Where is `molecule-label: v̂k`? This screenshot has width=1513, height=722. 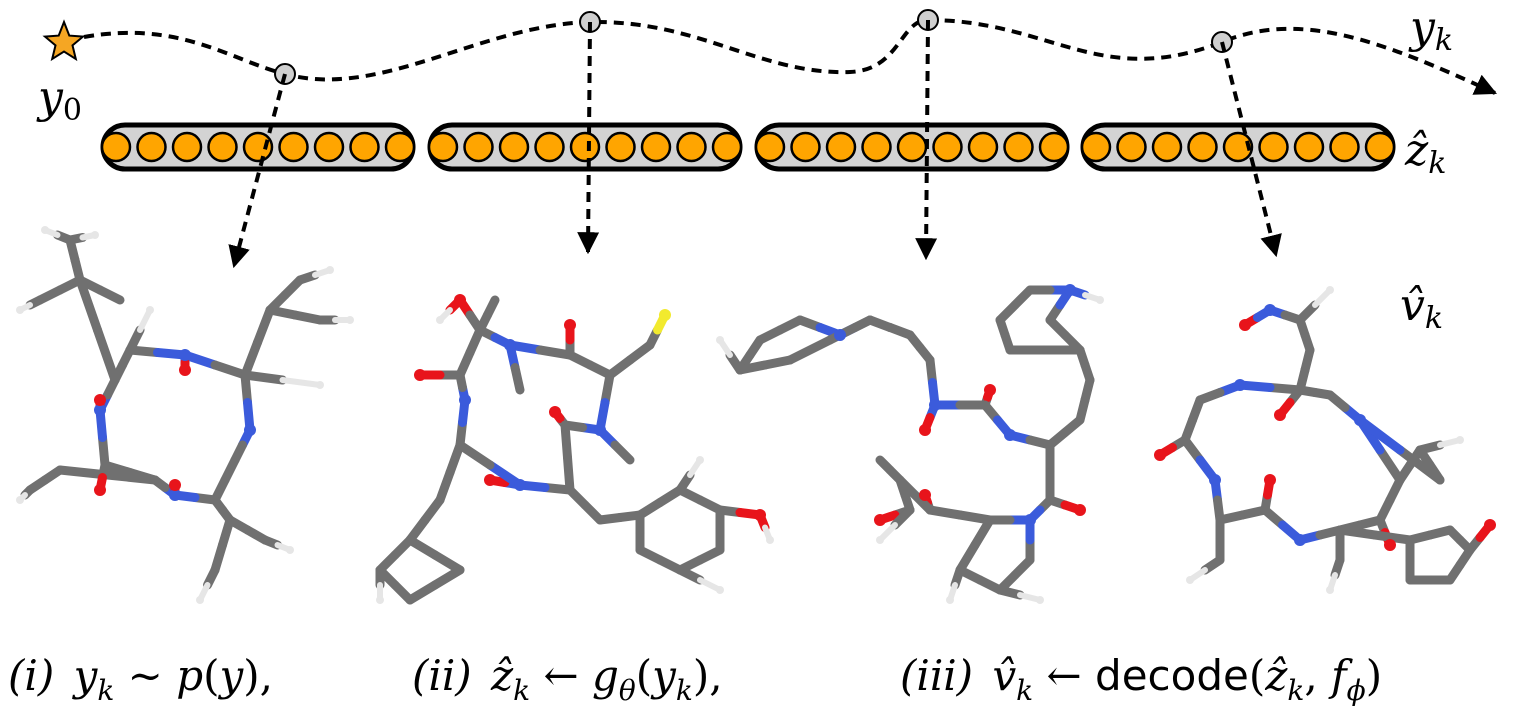 molecule-label: v̂k is located at coordinates (1421, 308).